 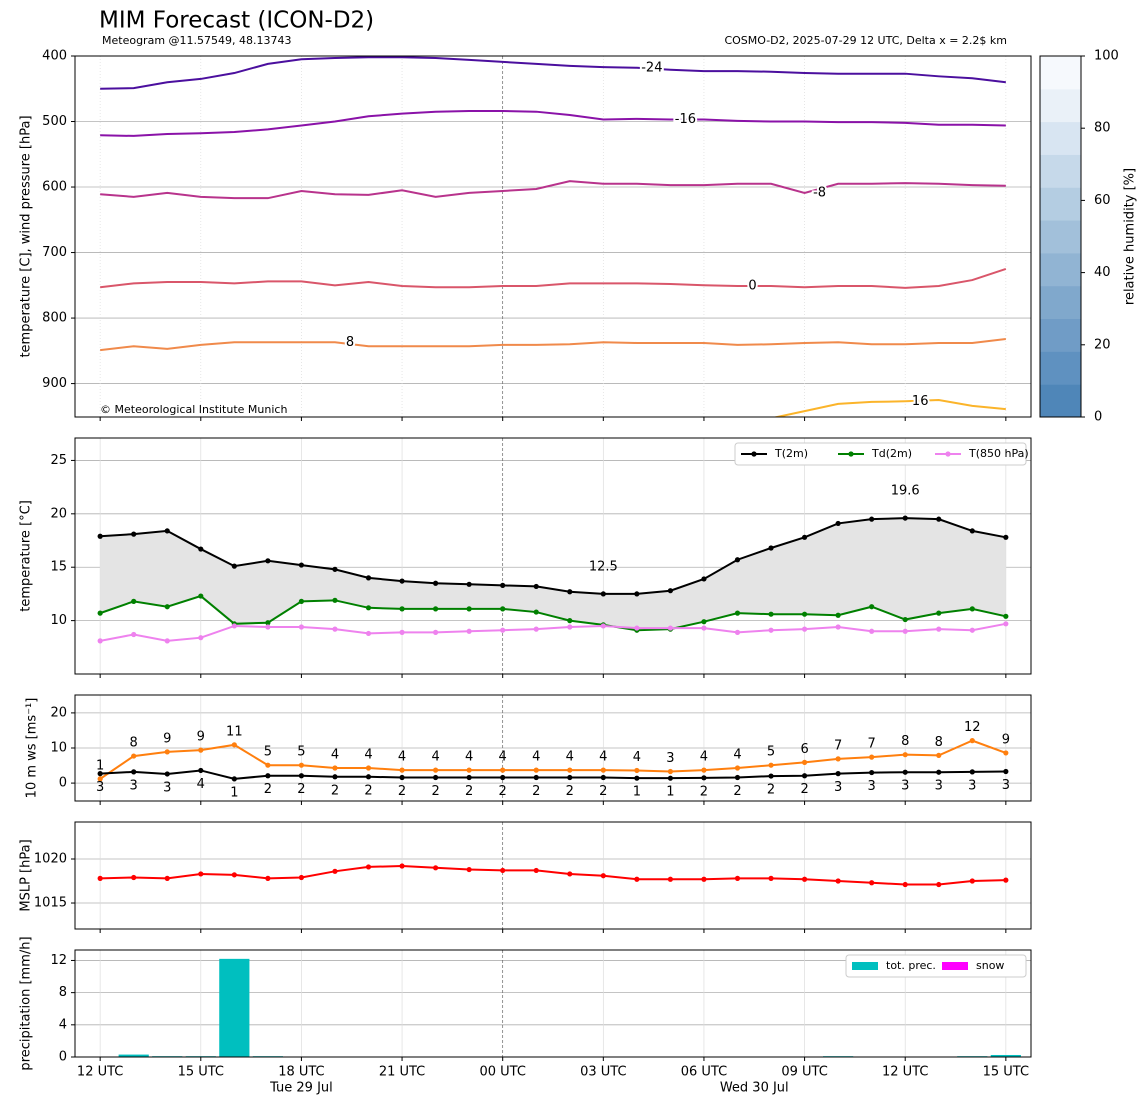 I want to click on y-tick-label: 10, so click(x=58, y=620).